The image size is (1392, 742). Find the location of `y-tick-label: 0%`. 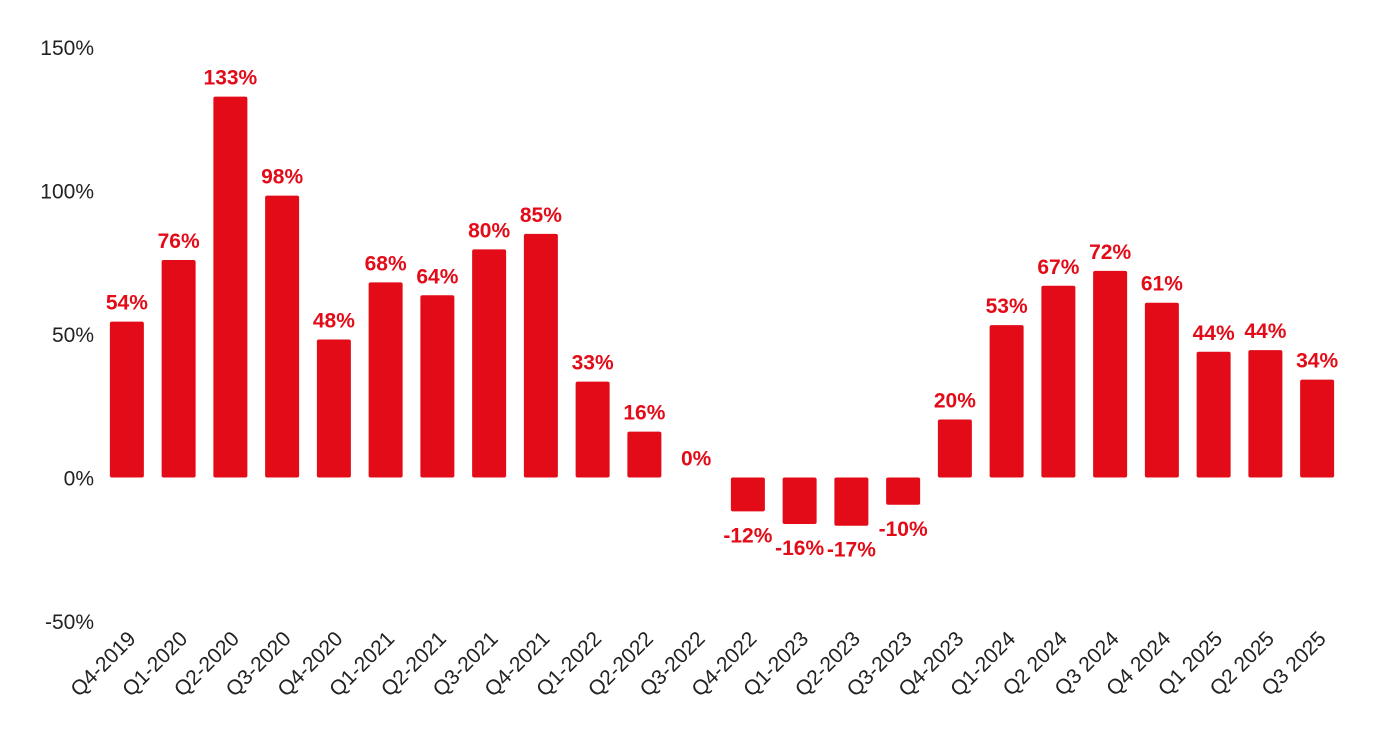

y-tick-label: 0% is located at coordinates (79, 479).